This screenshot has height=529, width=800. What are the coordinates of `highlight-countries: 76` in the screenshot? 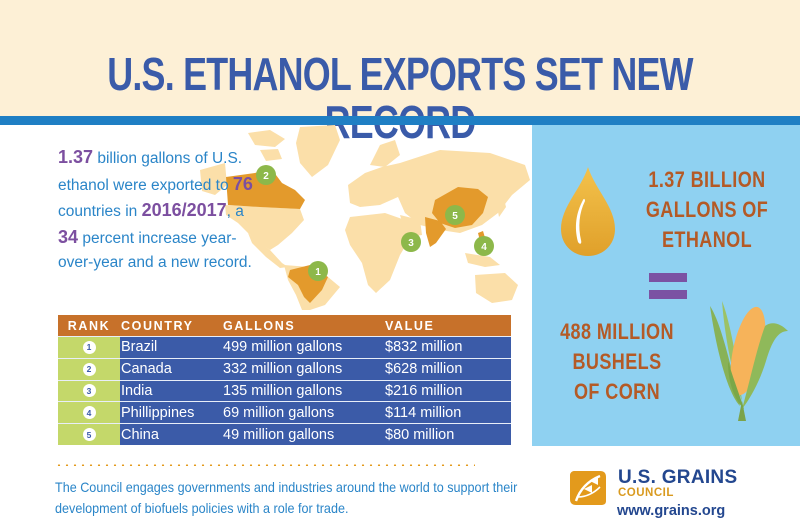 It's located at (242, 183).